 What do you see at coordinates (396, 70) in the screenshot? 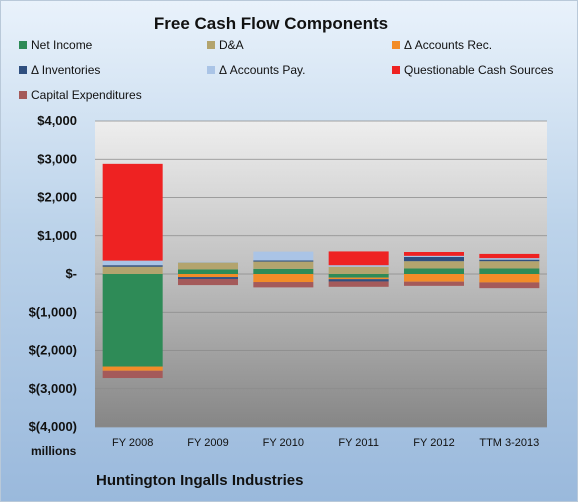
I see `legend-swatch-questionable-cash` at bounding box center [396, 70].